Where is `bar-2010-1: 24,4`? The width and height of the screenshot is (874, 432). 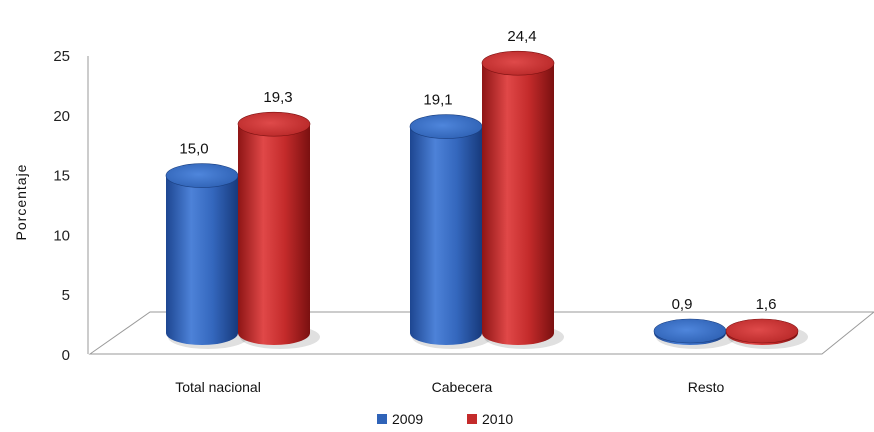
bar-2010-1: 24,4 is located at coordinates (522, 188).